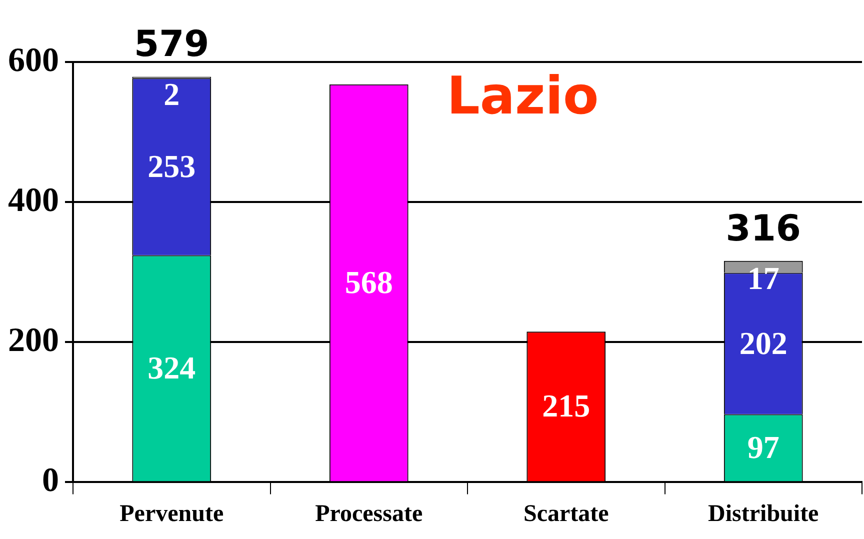  What do you see at coordinates (566, 513) in the screenshot?
I see `x-tick-label: Scartate` at bounding box center [566, 513].